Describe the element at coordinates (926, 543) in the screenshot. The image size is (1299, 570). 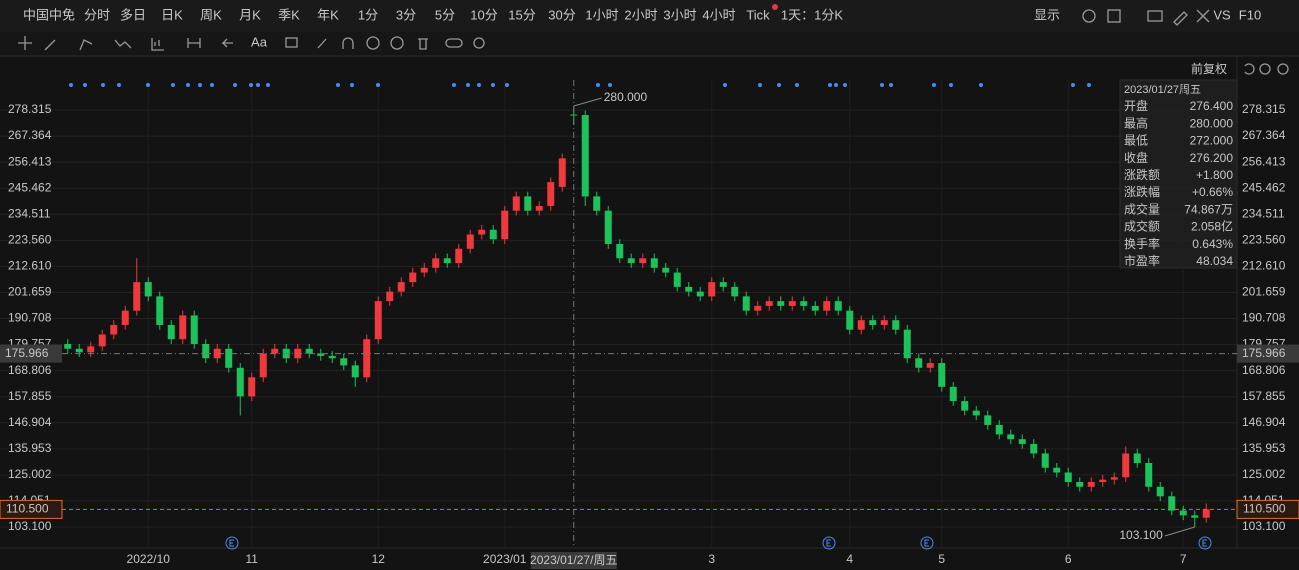
I see `event-glyph` at that location.